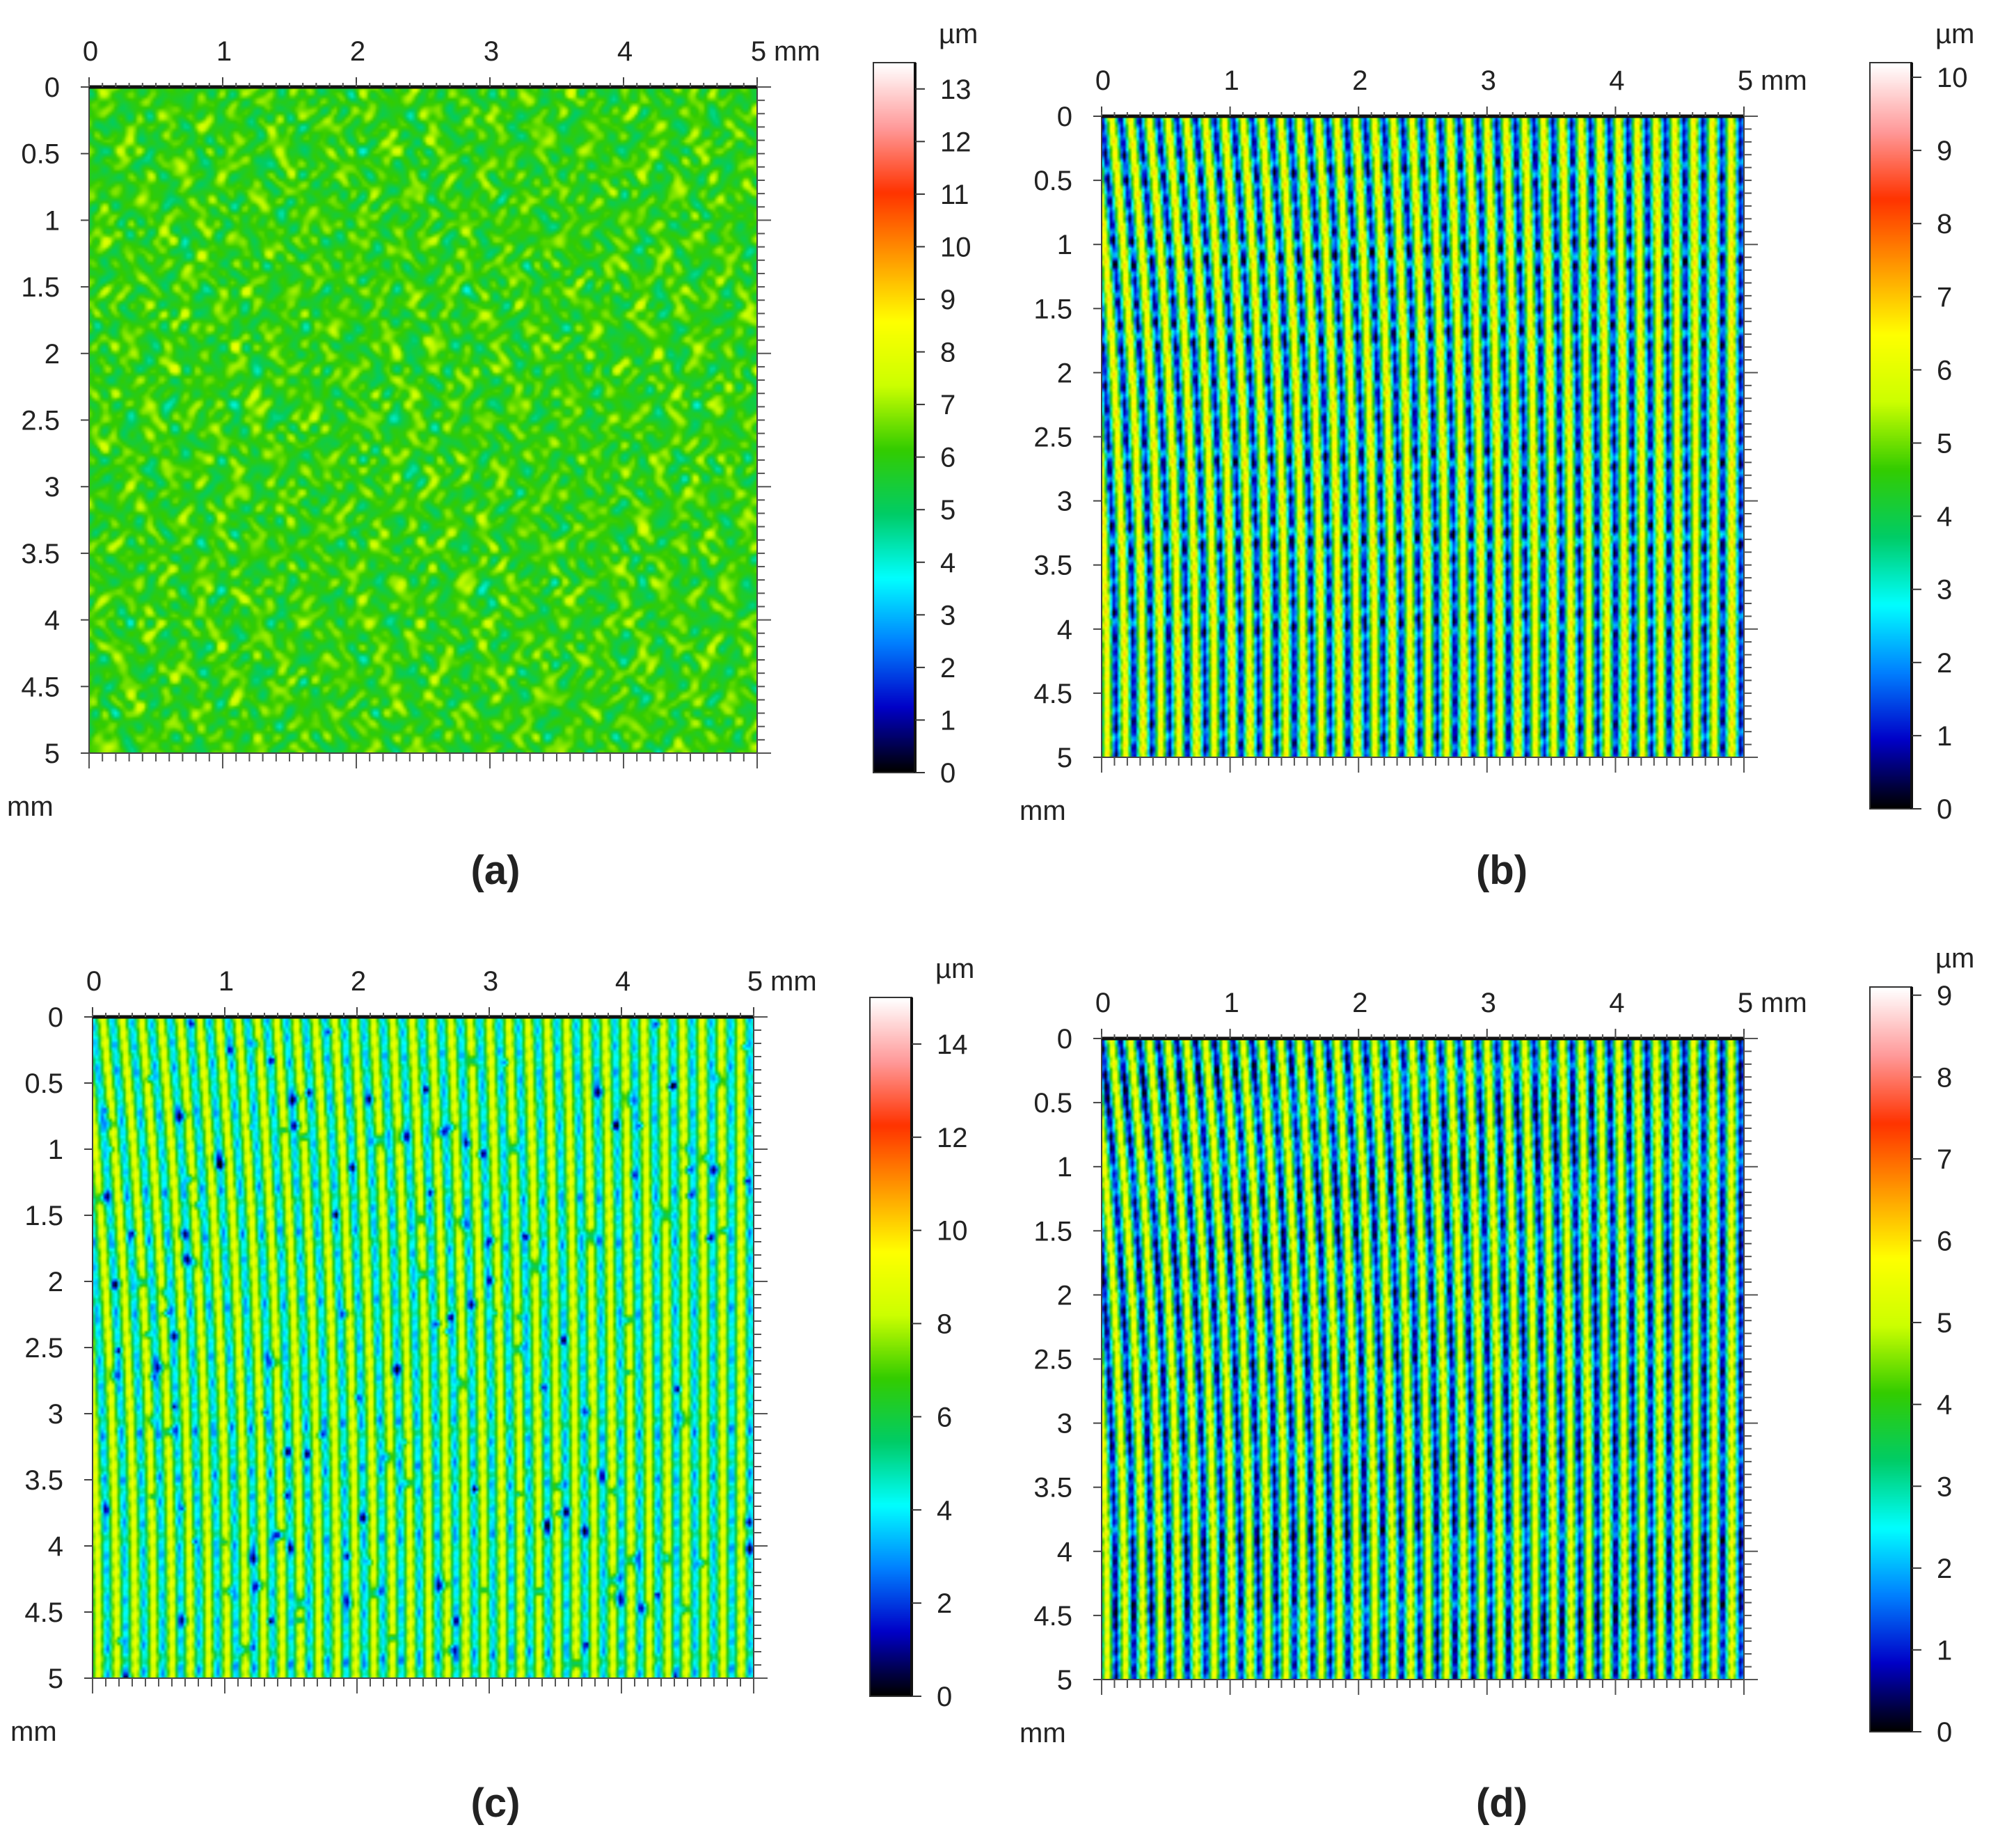 This screenshot has height=1848, width=2007. What do you see at coordinates (1502, 870) in the screenshot?
I see `panel-label: (b)` at bounding box center [1502, 870].